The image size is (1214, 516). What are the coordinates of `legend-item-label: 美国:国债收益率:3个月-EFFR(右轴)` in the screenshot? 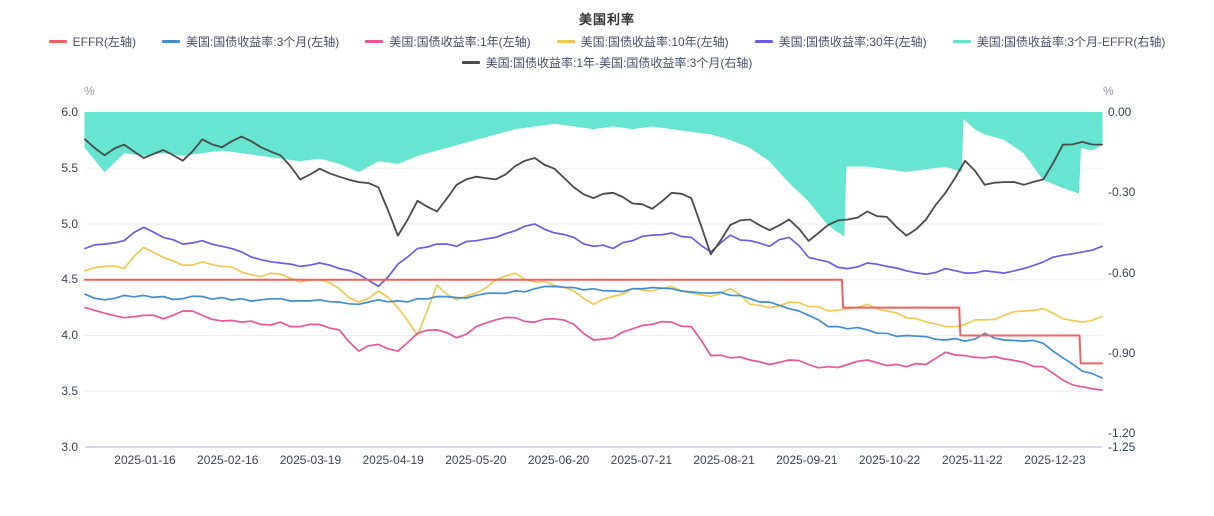 It's located at (1071, 42).